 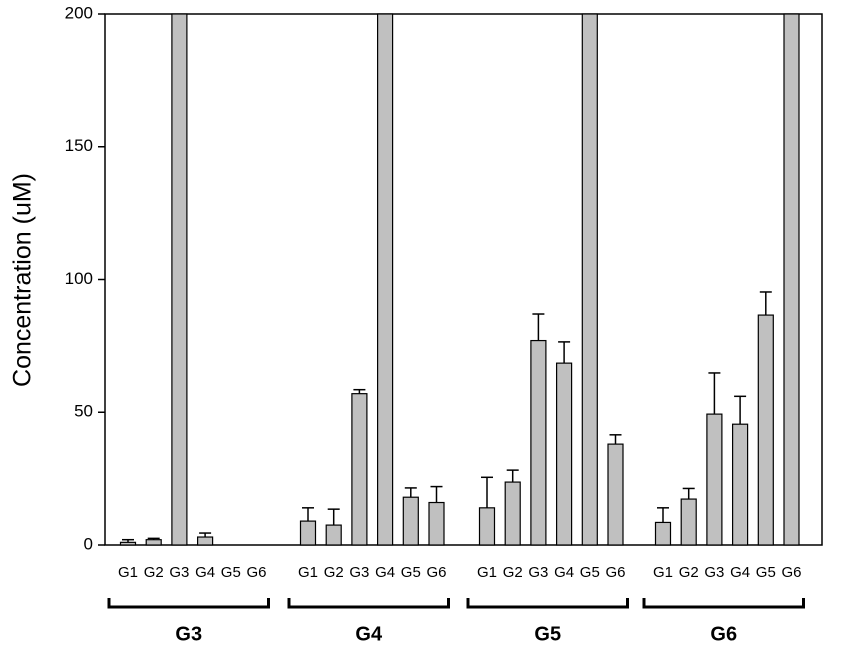 What do you see at coordinates (88, 543) in the screenshot?
I see `y-tick-label: 0` at bounding box center [88, 543].